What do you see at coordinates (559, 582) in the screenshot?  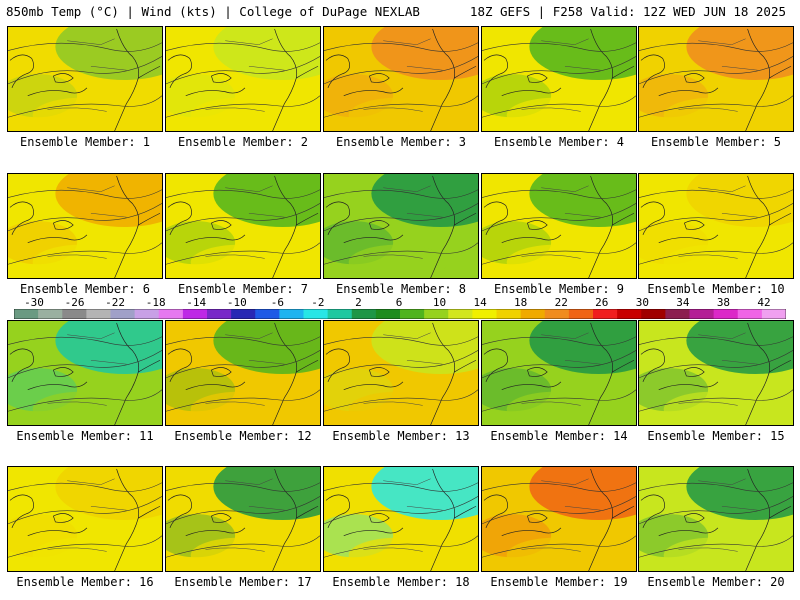 I see `ensemble-panel-label: Ensemble Member: 19` at bounding box center [559, 582].